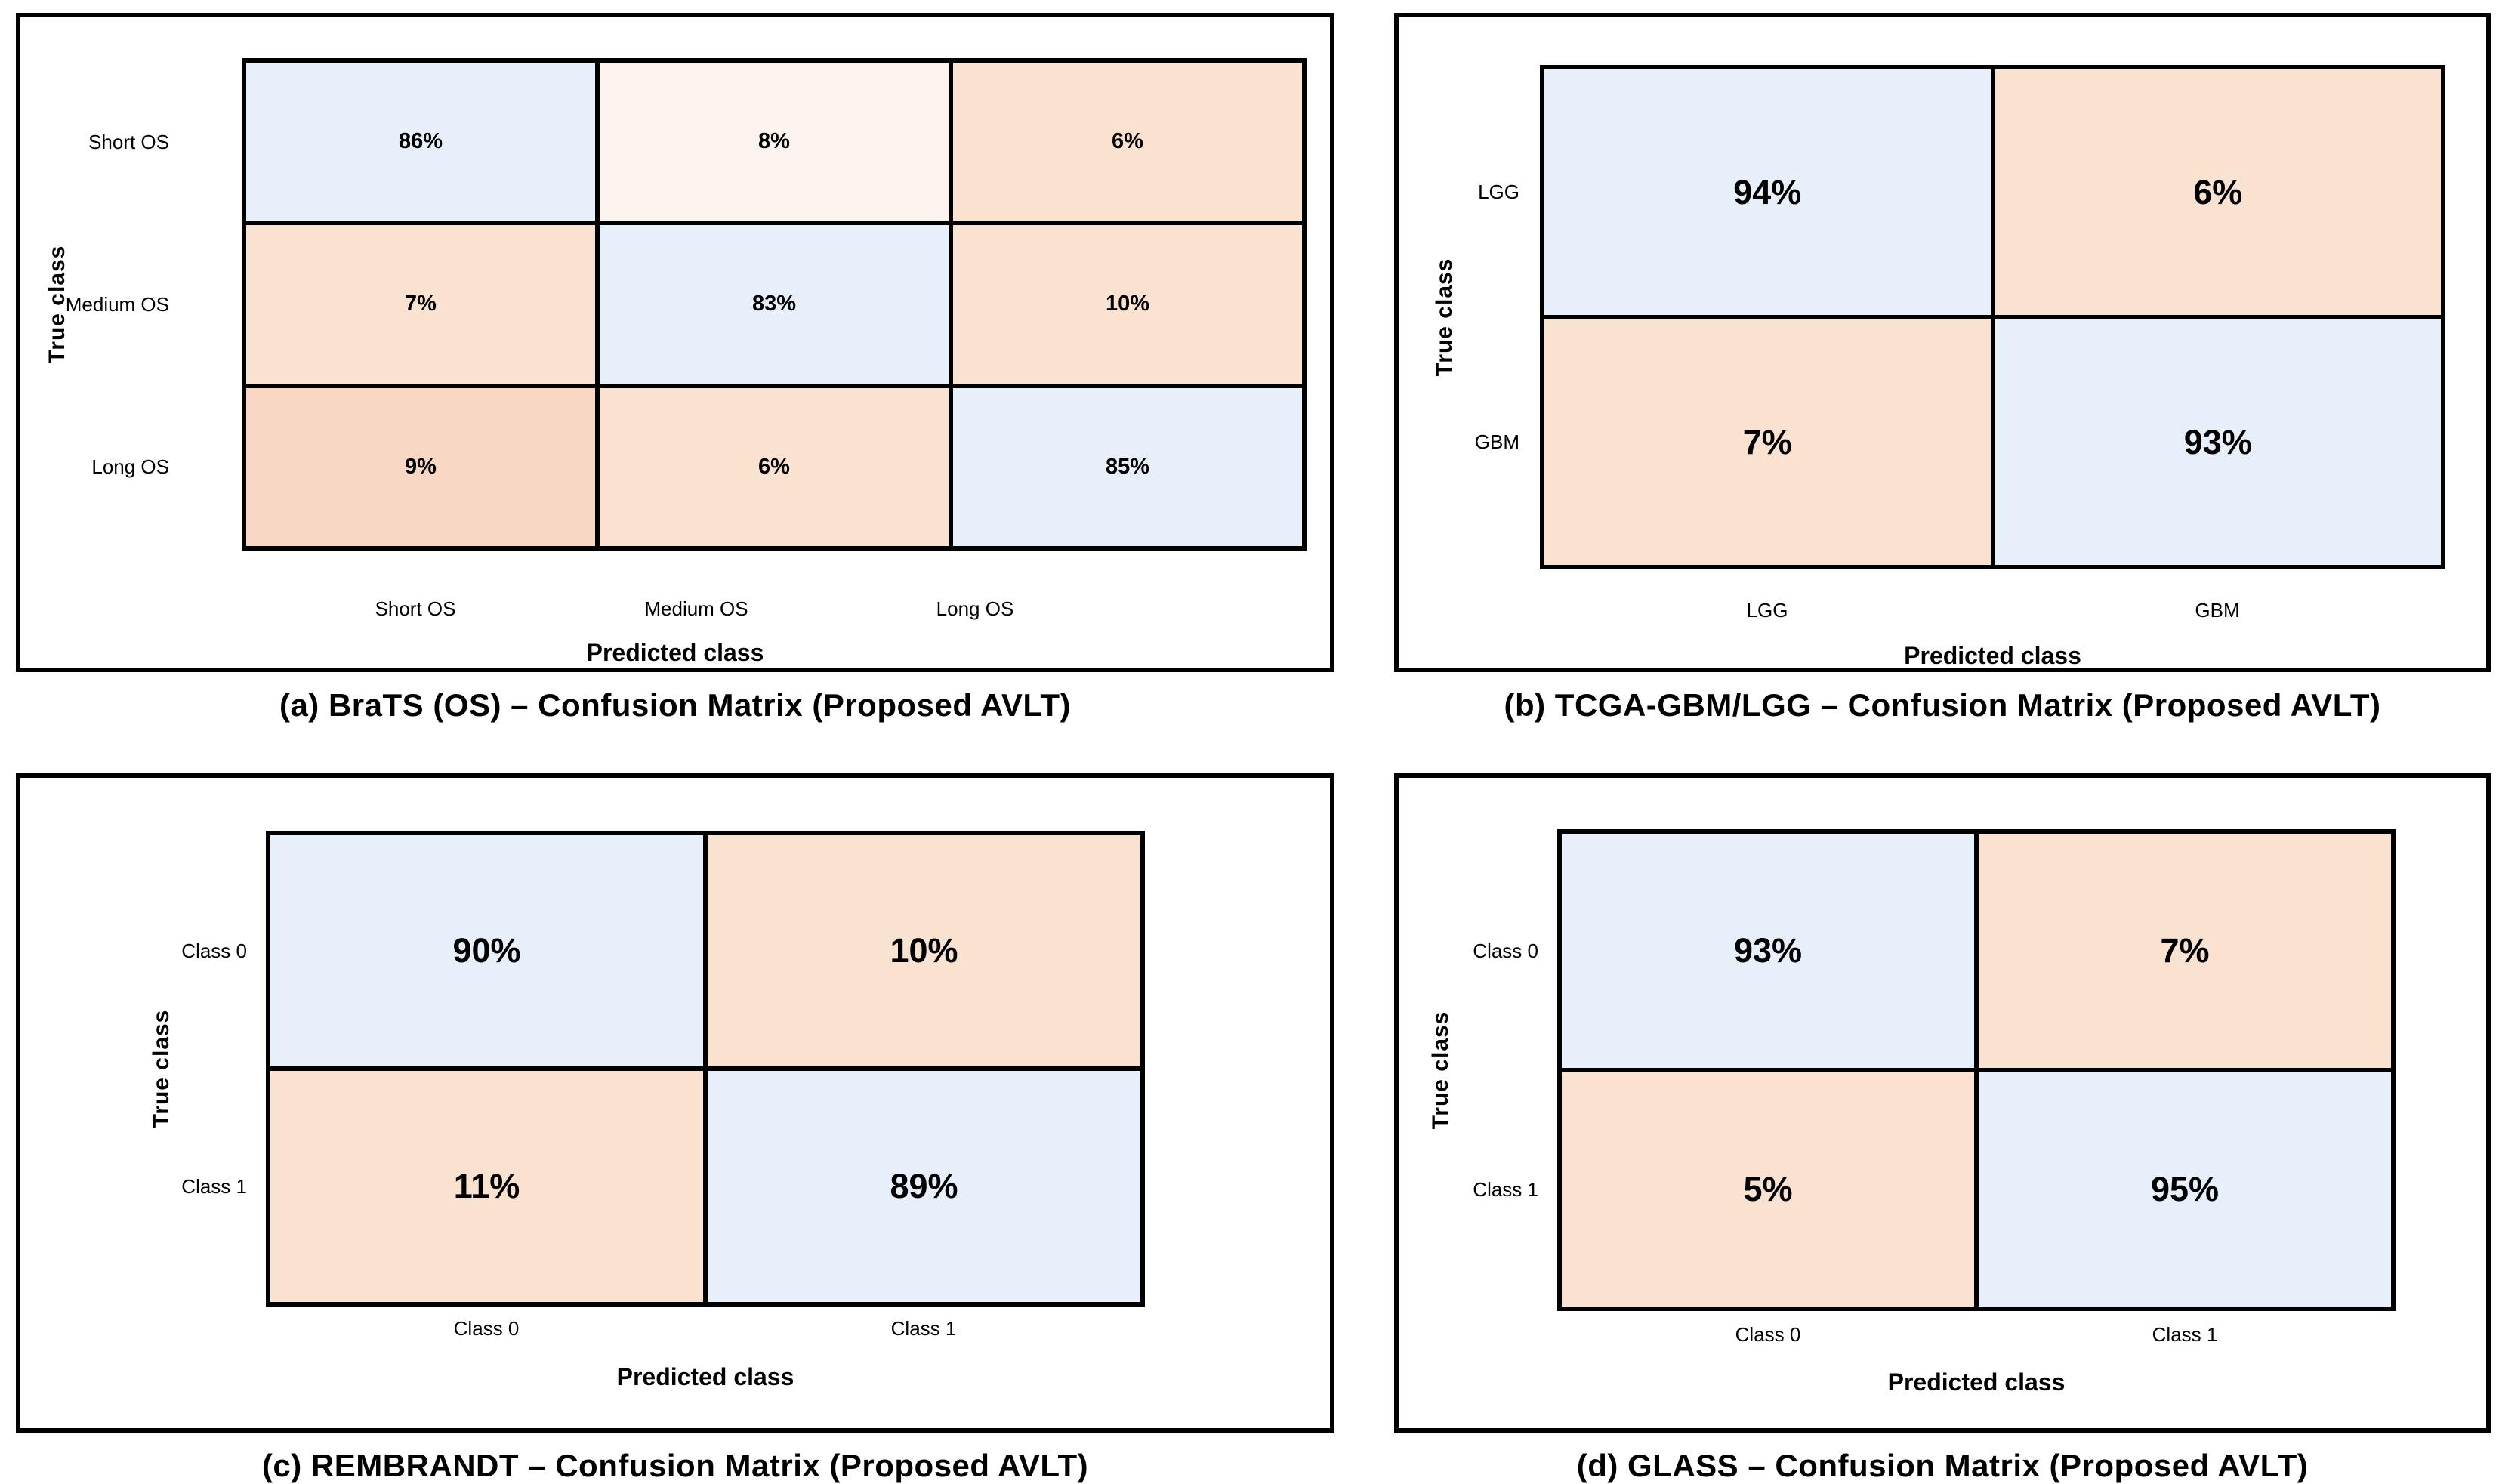 This screenshot has height=1484, width=2499. Describe the element at coordinates (1767, 610) in the screenshot. I see `col-label: LGG` at that location.